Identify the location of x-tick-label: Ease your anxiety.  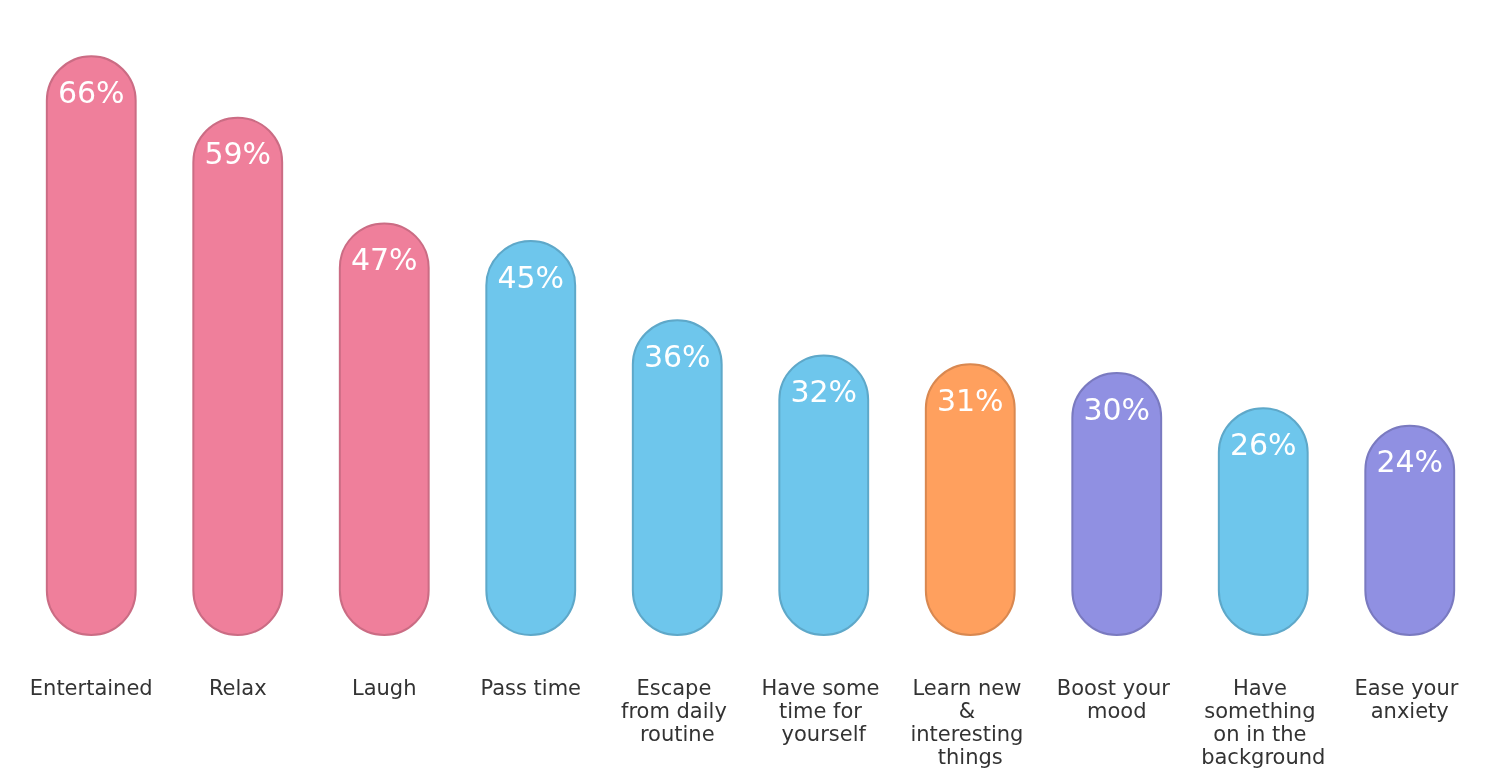
(1410, 699).